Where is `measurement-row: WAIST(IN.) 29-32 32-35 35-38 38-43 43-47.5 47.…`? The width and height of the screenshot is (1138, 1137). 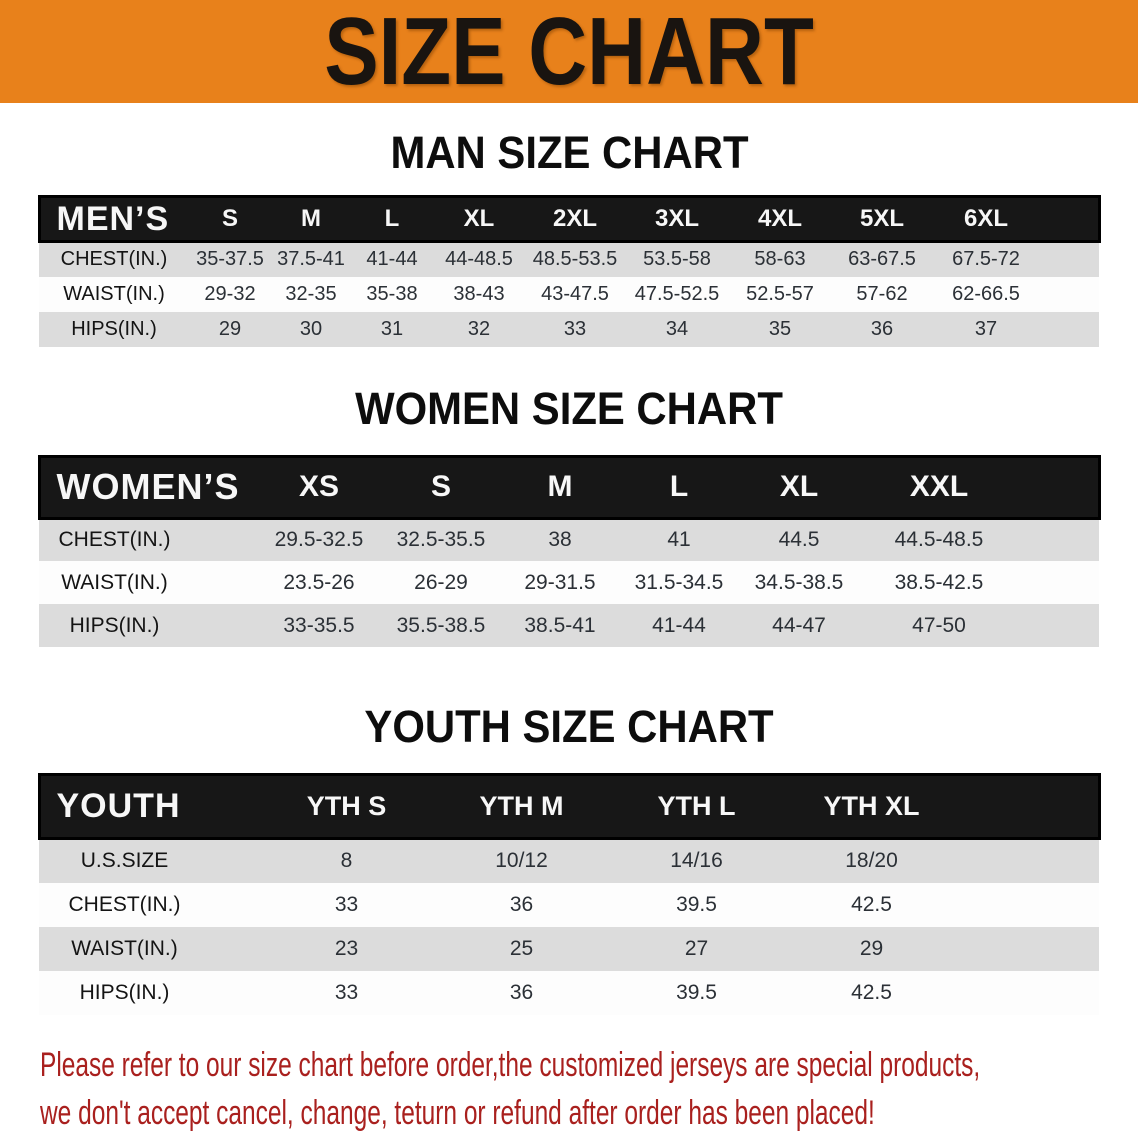
measurement-row: WAIST(IN.) 29-32 32-35 35-38 38-43 43-47.5 47.… is located at coordinates (569, 294).